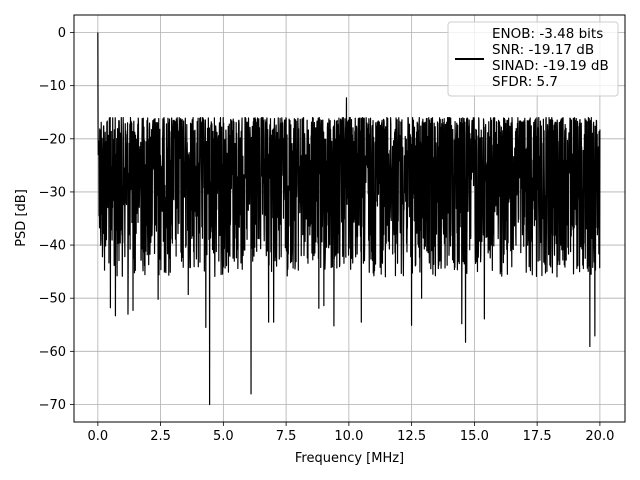  What do you see at coordinates (348, 436) in the screenshot?
I see `x-tick-label: 10.0` at bounding box center [348, 436].